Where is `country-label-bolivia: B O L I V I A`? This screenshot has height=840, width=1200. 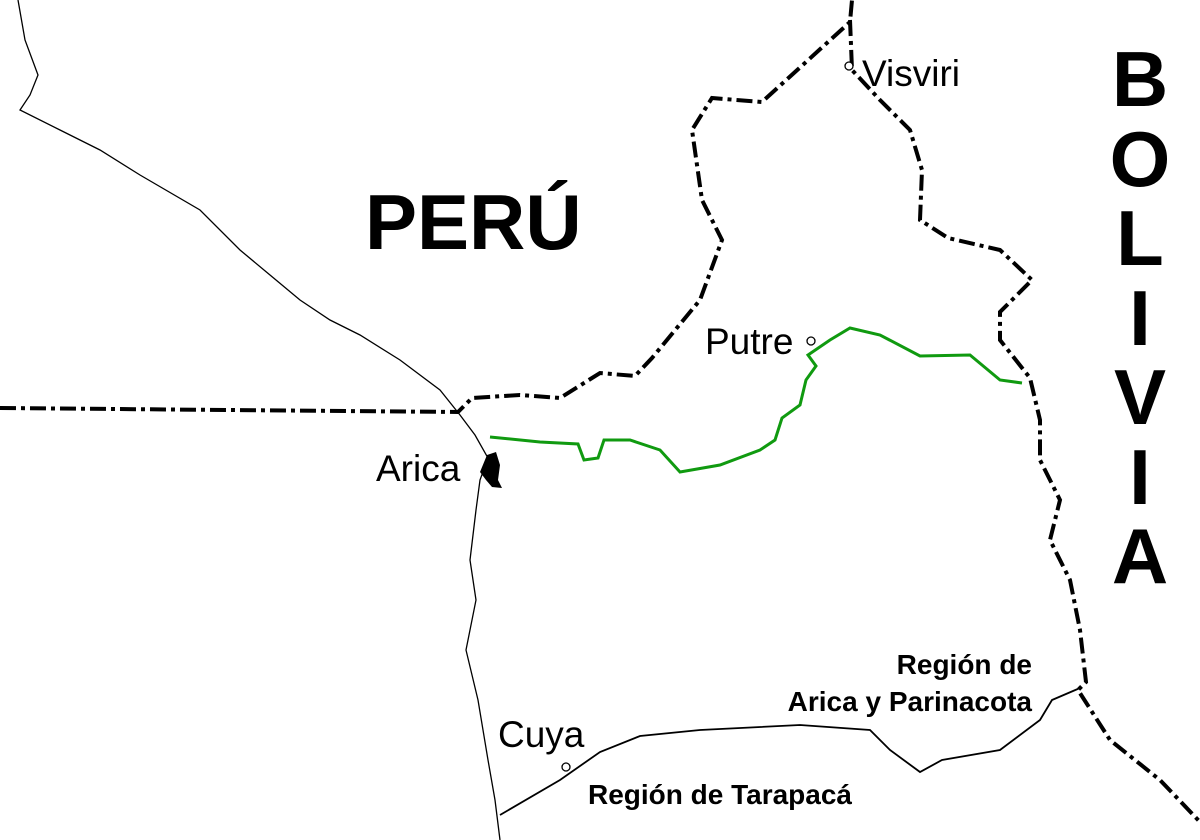 country-label-bolivia: B O L I V I A is located at coordinates (1140, 317).